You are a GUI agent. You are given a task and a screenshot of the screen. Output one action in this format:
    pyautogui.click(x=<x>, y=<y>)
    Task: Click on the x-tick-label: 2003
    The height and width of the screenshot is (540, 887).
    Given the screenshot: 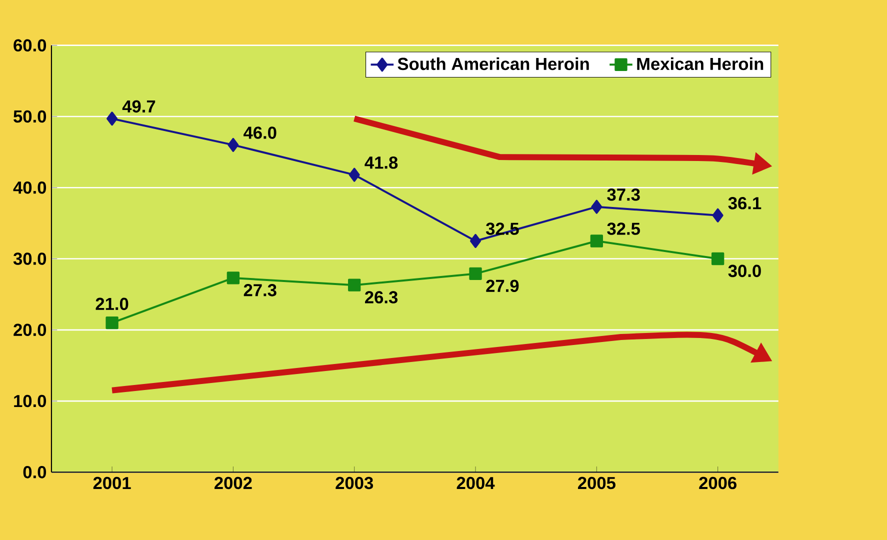 What is the action you would take?
    pyautogui.click(x=355, y=483)
    